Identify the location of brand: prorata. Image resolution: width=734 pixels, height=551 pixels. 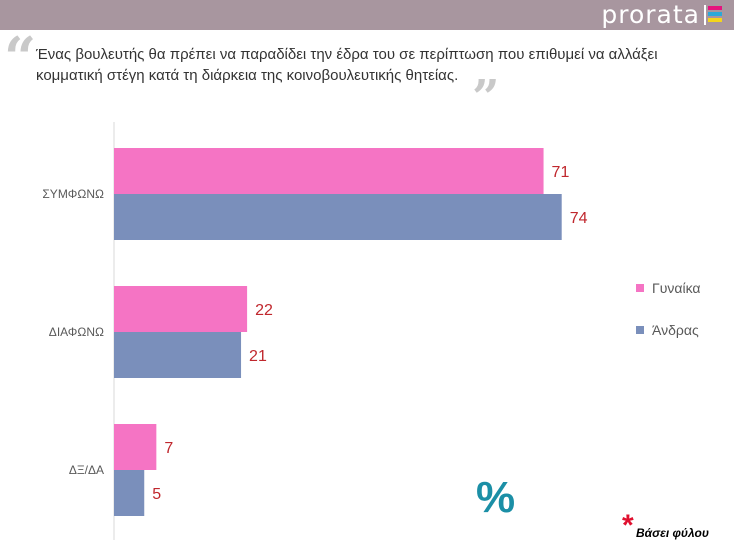
(663, 15).